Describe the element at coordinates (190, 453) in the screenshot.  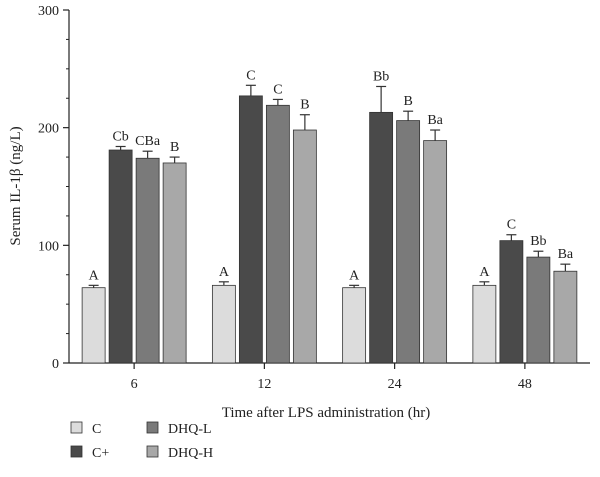
I see `legend-label: DHQ-H` at that location.